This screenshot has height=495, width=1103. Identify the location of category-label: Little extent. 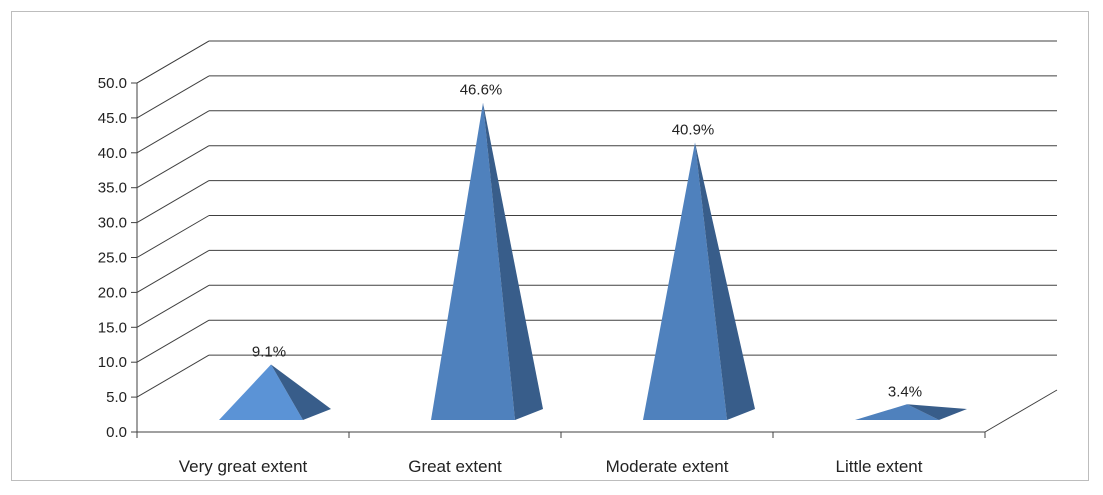
(879, 466).